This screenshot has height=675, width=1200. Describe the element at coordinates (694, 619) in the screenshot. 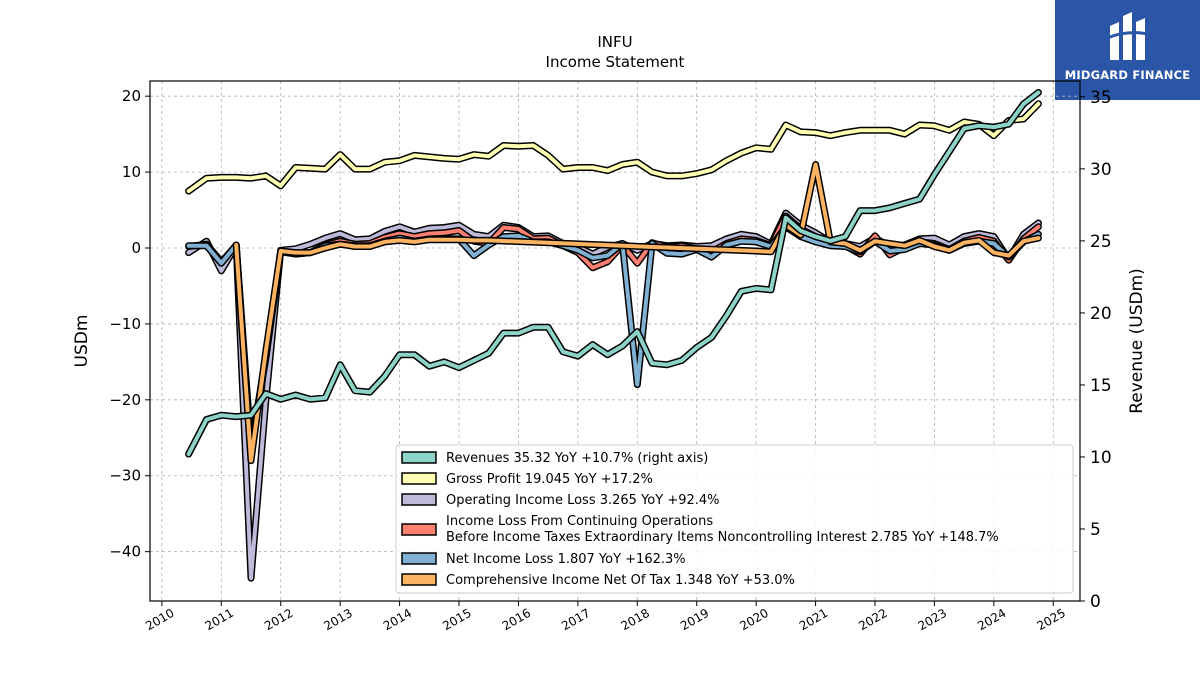

I see `x-tick-label: 2019` at that location.